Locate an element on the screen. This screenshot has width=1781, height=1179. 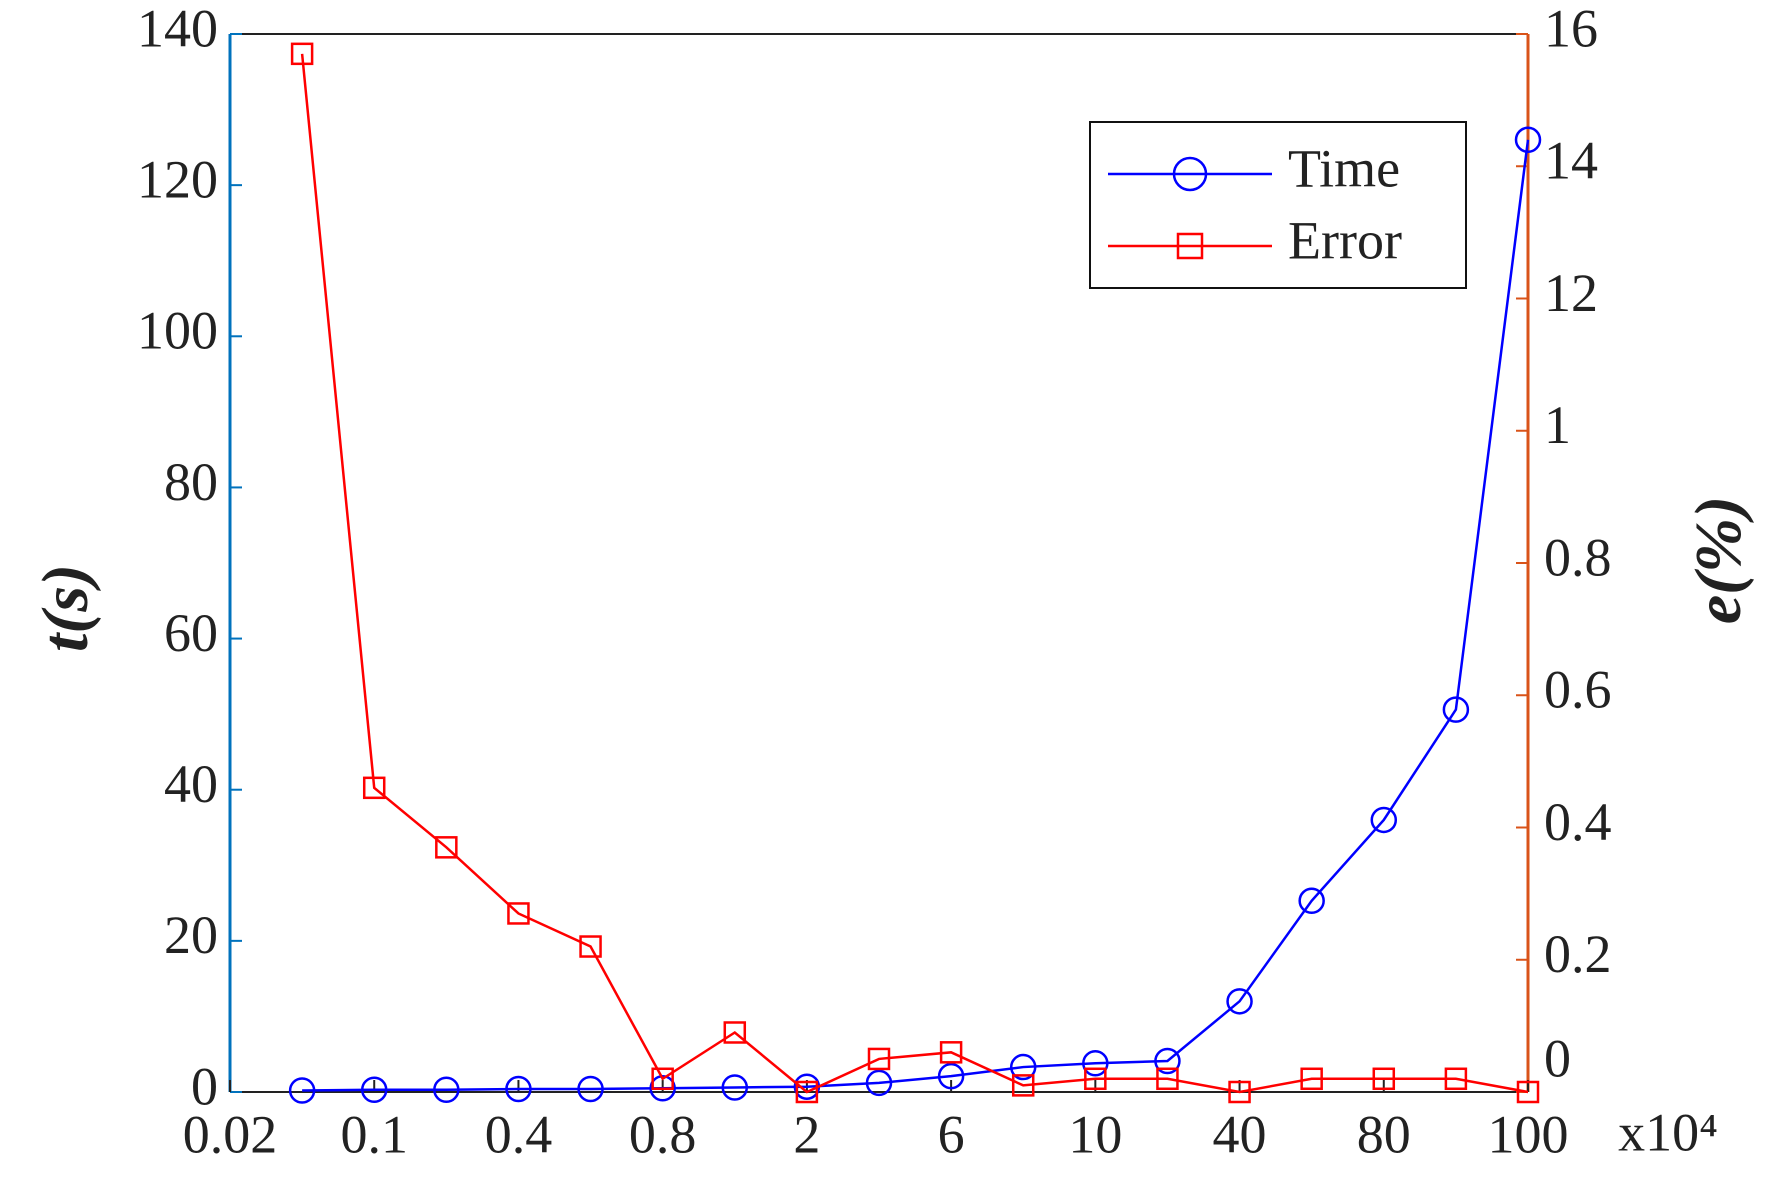
x-tick-label: 10 is located at coordinates (1095, 1134).